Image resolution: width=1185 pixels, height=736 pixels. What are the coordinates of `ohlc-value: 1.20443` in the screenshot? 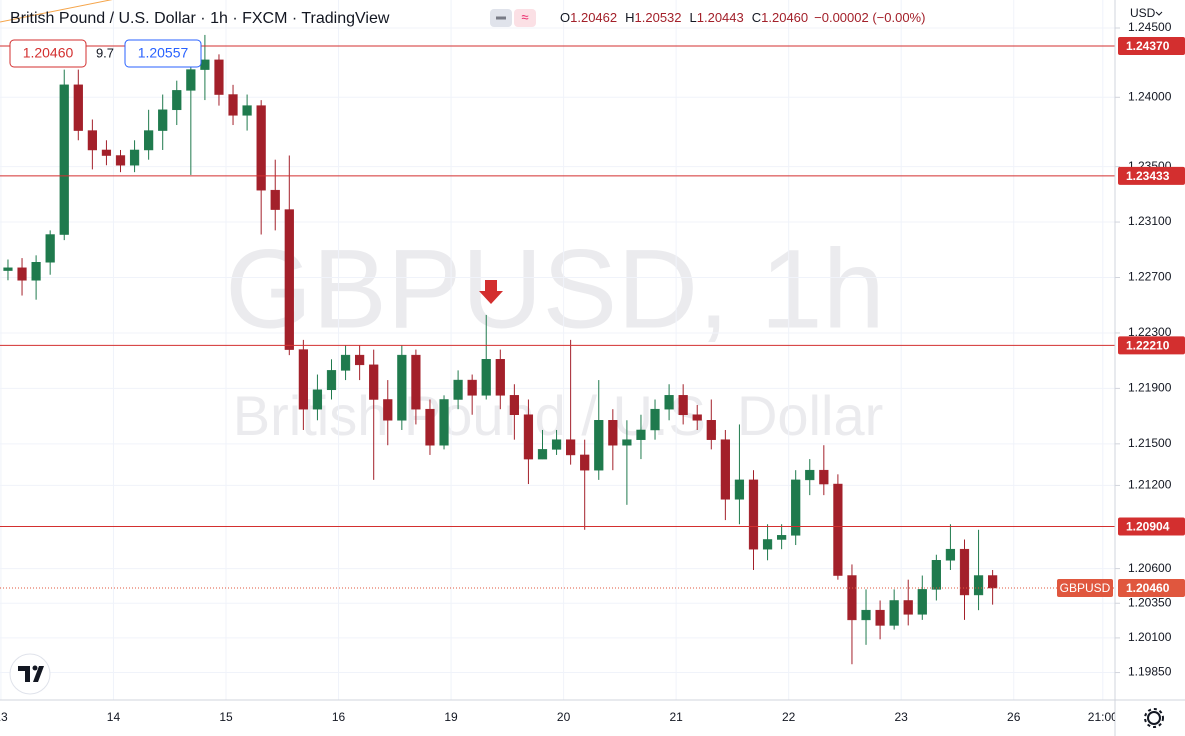 It's located at (720, 17).